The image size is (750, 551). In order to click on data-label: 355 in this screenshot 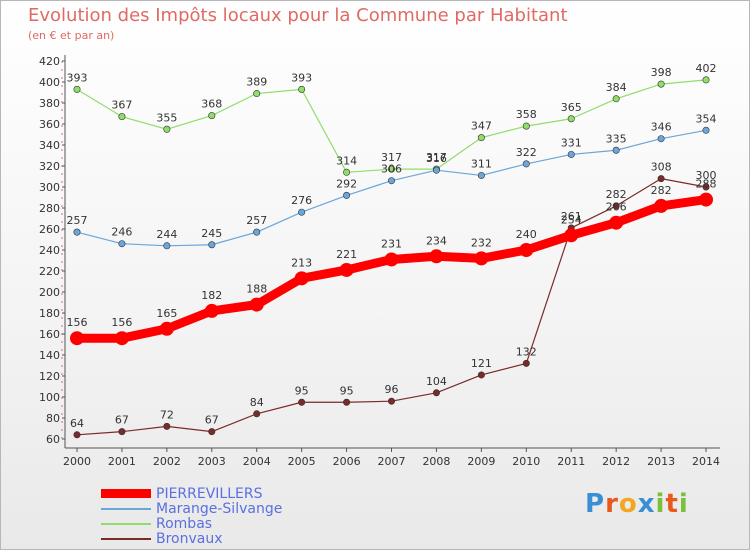, I will do `click(166, 117)`.